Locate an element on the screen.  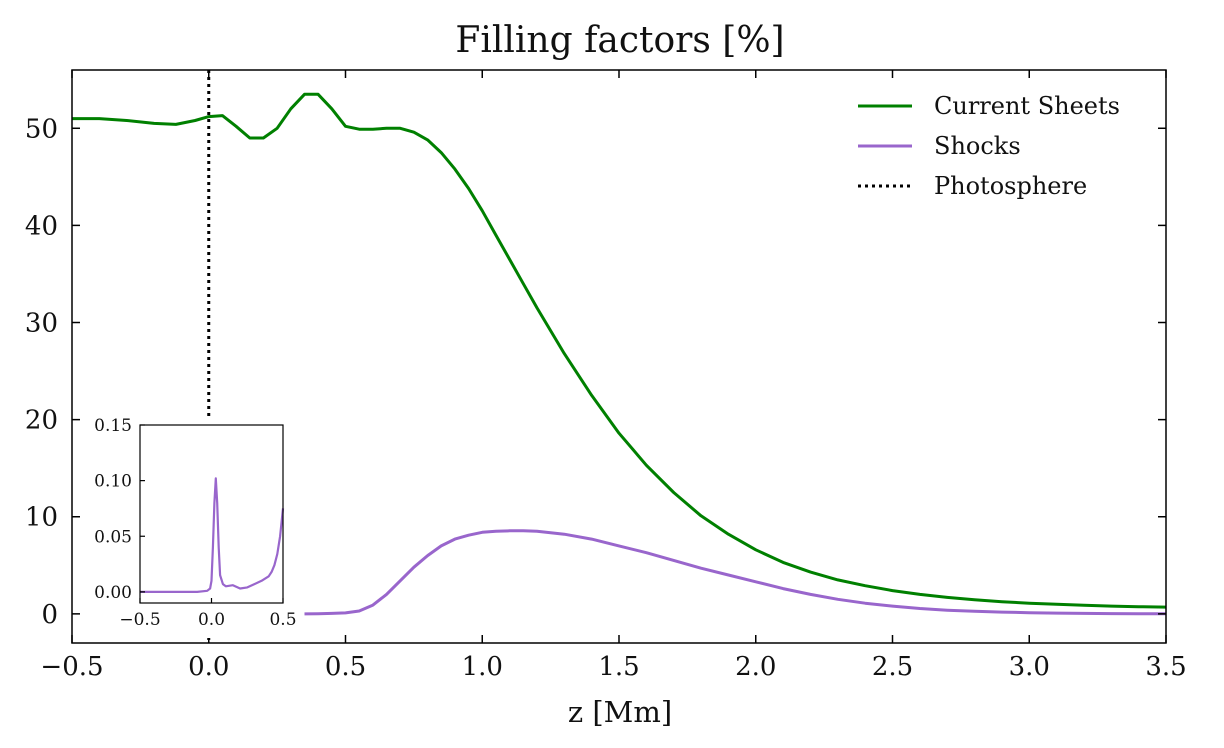
inset-x-tick-label: 0.5 is located at coordinates (282, 620).